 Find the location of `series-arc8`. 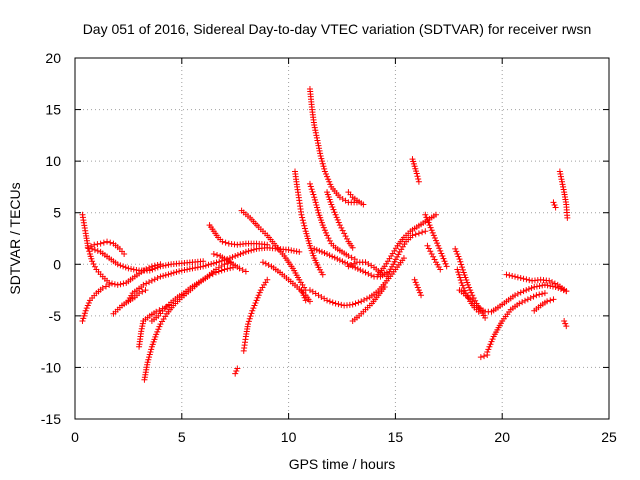

series-arc8 is located at coordinates (187, 321).